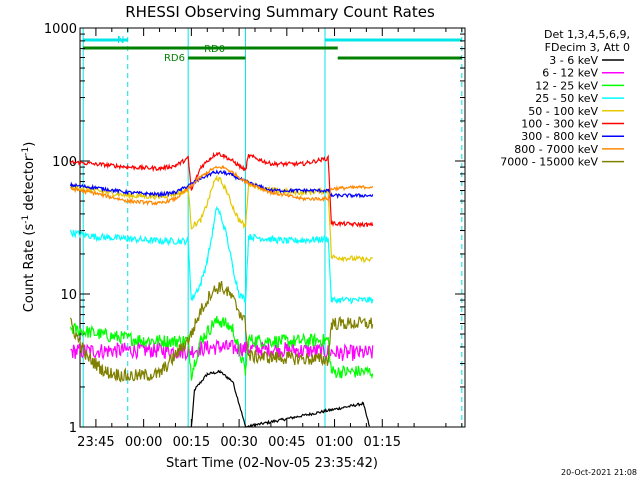 This screenshot has height=480, width=640. I want to click on x-tick-label: 00:00, so click(143, 442).